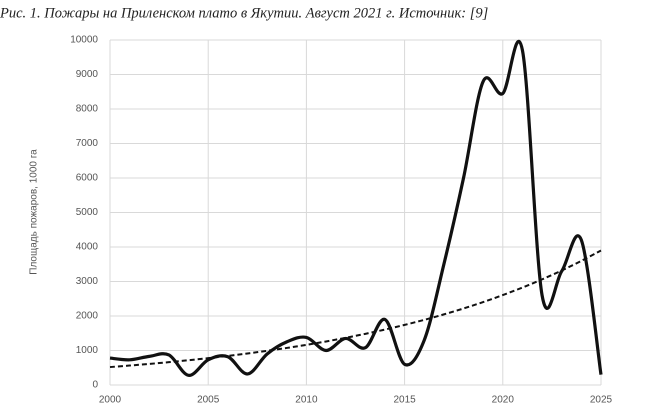 The width and height of the screenshot is (661, 407). Describe the element at coordinates (87, 247) in the screenshot. I see `y-tick-label: 4000` at that location.